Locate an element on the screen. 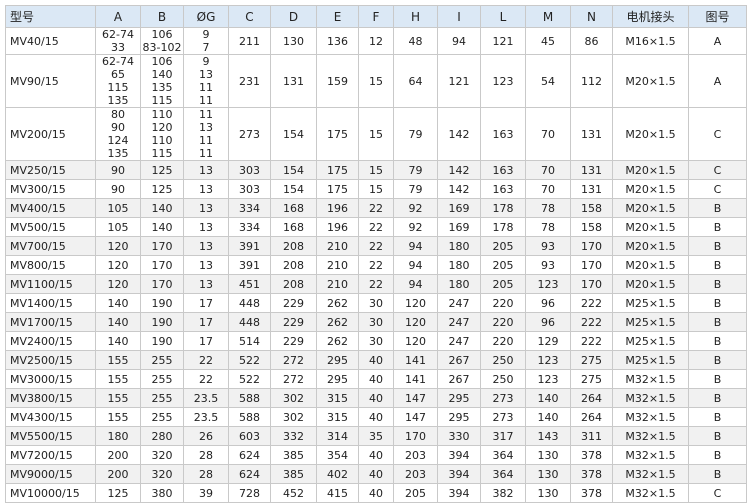 This screenshot has height=503, width=751. sub-cell: 140 is located at coordinates (162, 74).